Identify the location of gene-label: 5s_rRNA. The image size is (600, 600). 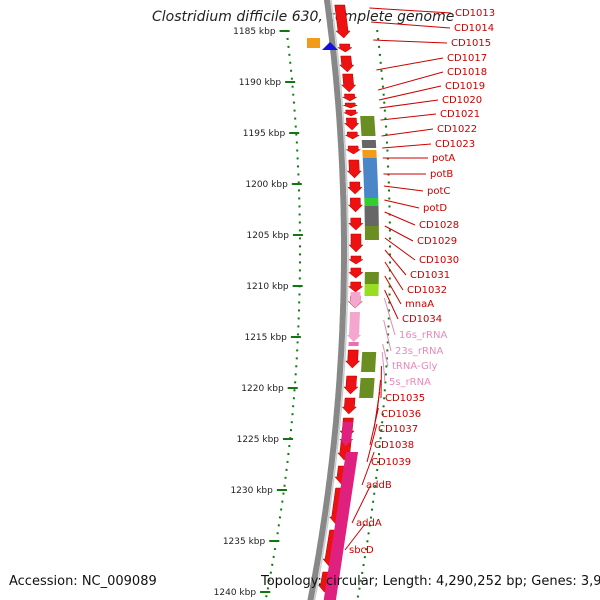
(410, 382).